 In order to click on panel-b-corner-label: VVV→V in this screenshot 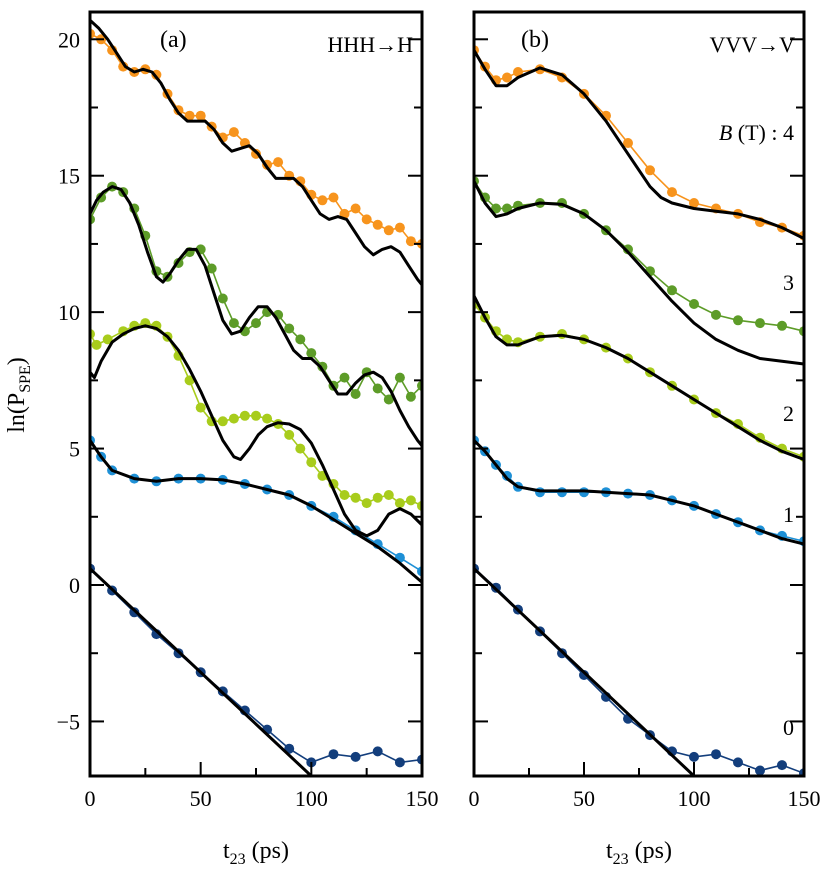, I will do `click(752, 44)`.